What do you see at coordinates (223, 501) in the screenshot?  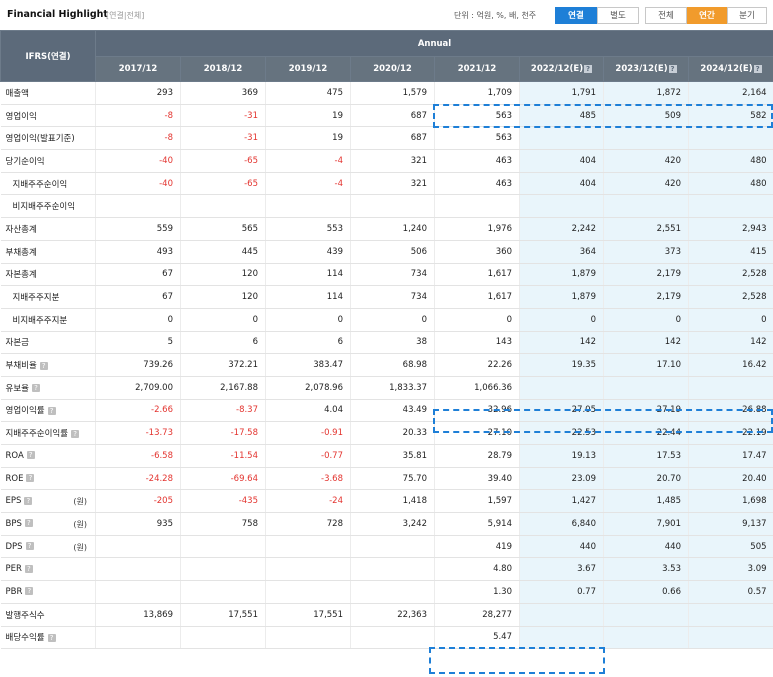 I see `table-cell: -435` at bounding box center [223, 501].